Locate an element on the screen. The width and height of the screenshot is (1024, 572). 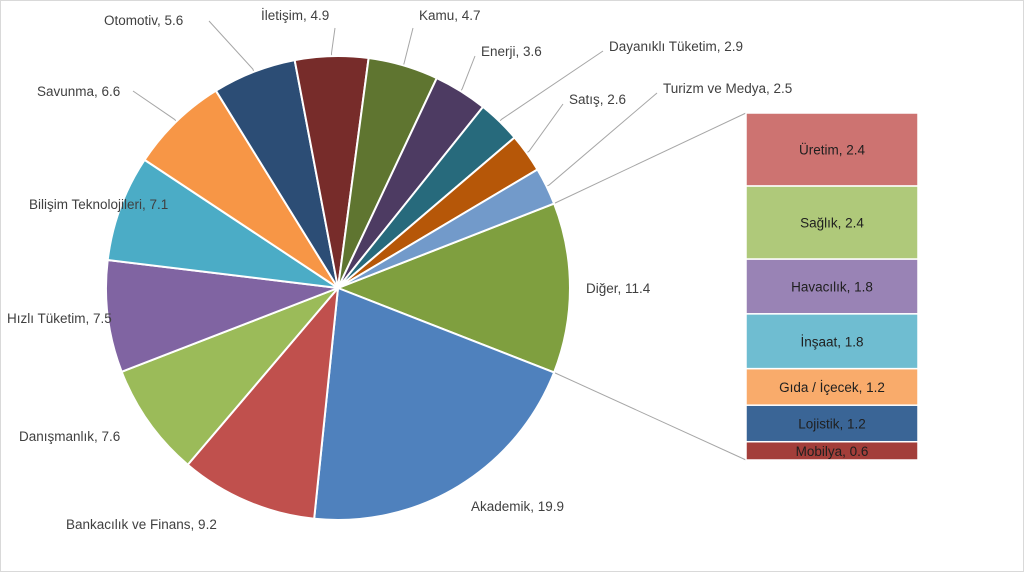
slice-label-turizm-ve-medya: Turizm ve Medya, 2.5 is located at coordinates (727, 88).